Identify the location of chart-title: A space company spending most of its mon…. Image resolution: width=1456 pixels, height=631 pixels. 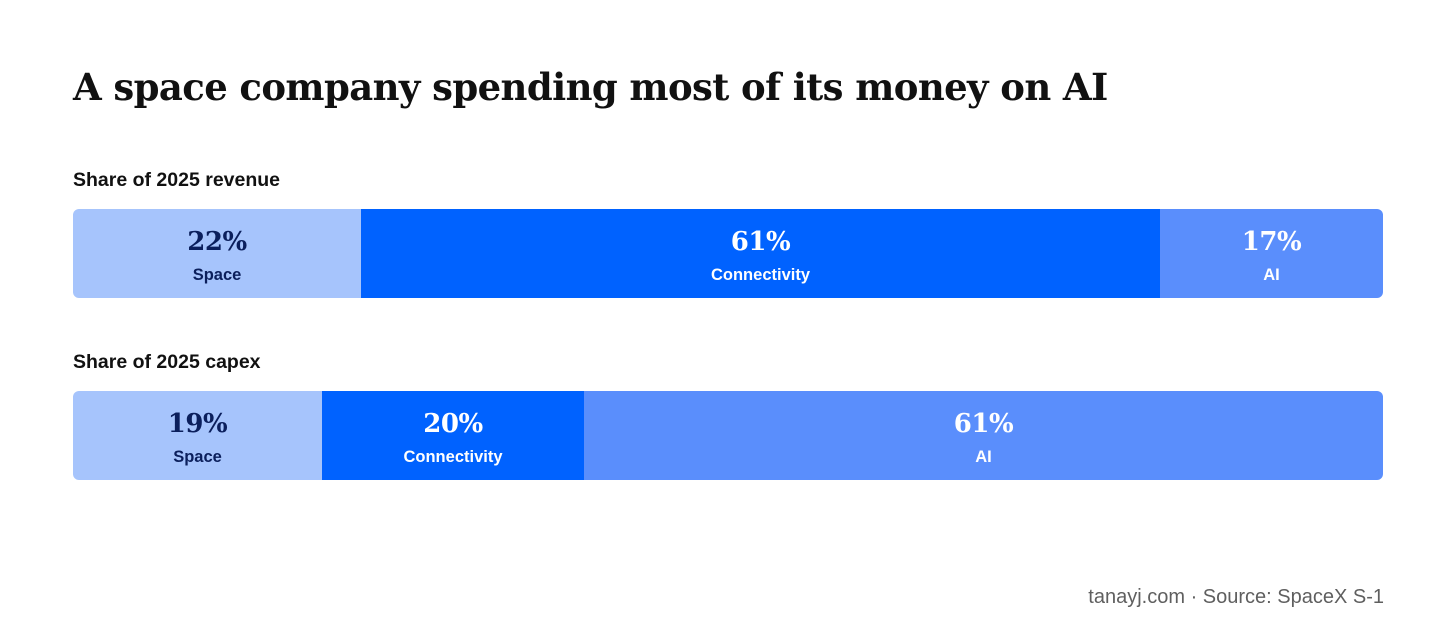
(590, 87).